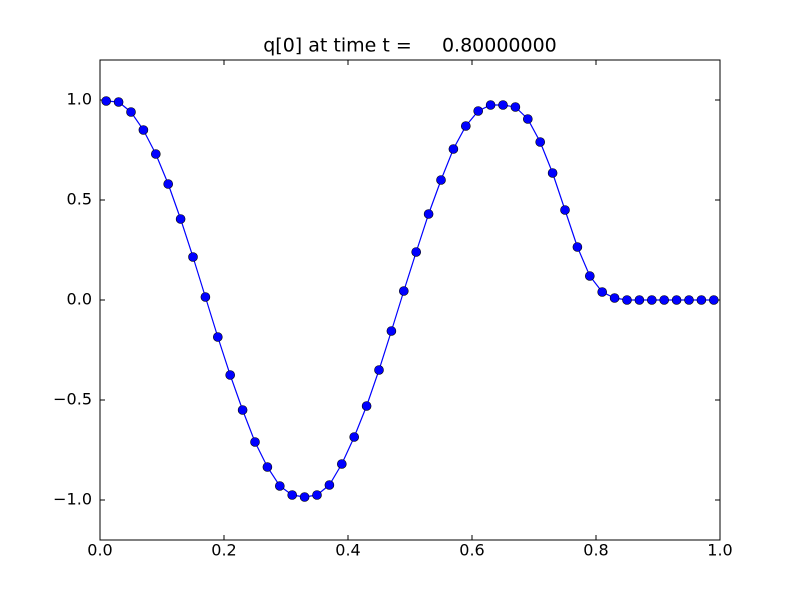 The image size is (800, 600). What do you see at coordinates (79, 299) in the screenshot?
I see `y-tick-label: 0.0` at bounding box center [79, 299].